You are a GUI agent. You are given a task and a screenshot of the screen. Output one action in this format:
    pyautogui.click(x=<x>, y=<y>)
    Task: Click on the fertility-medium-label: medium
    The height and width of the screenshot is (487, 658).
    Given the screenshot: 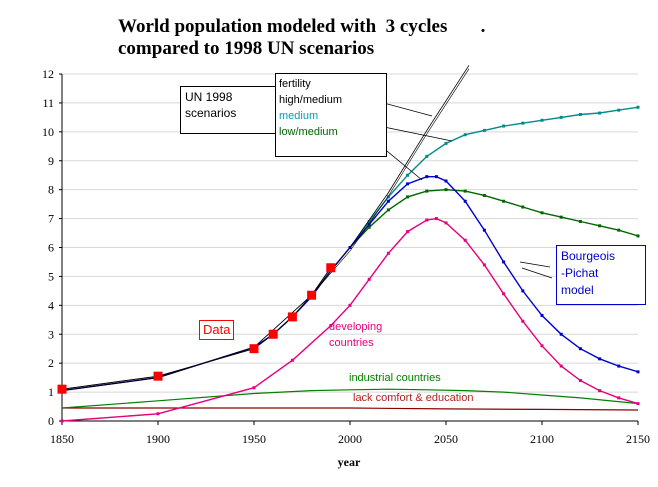 What is the action you would take?
    pyautogui.click(x=299, y=116)
    